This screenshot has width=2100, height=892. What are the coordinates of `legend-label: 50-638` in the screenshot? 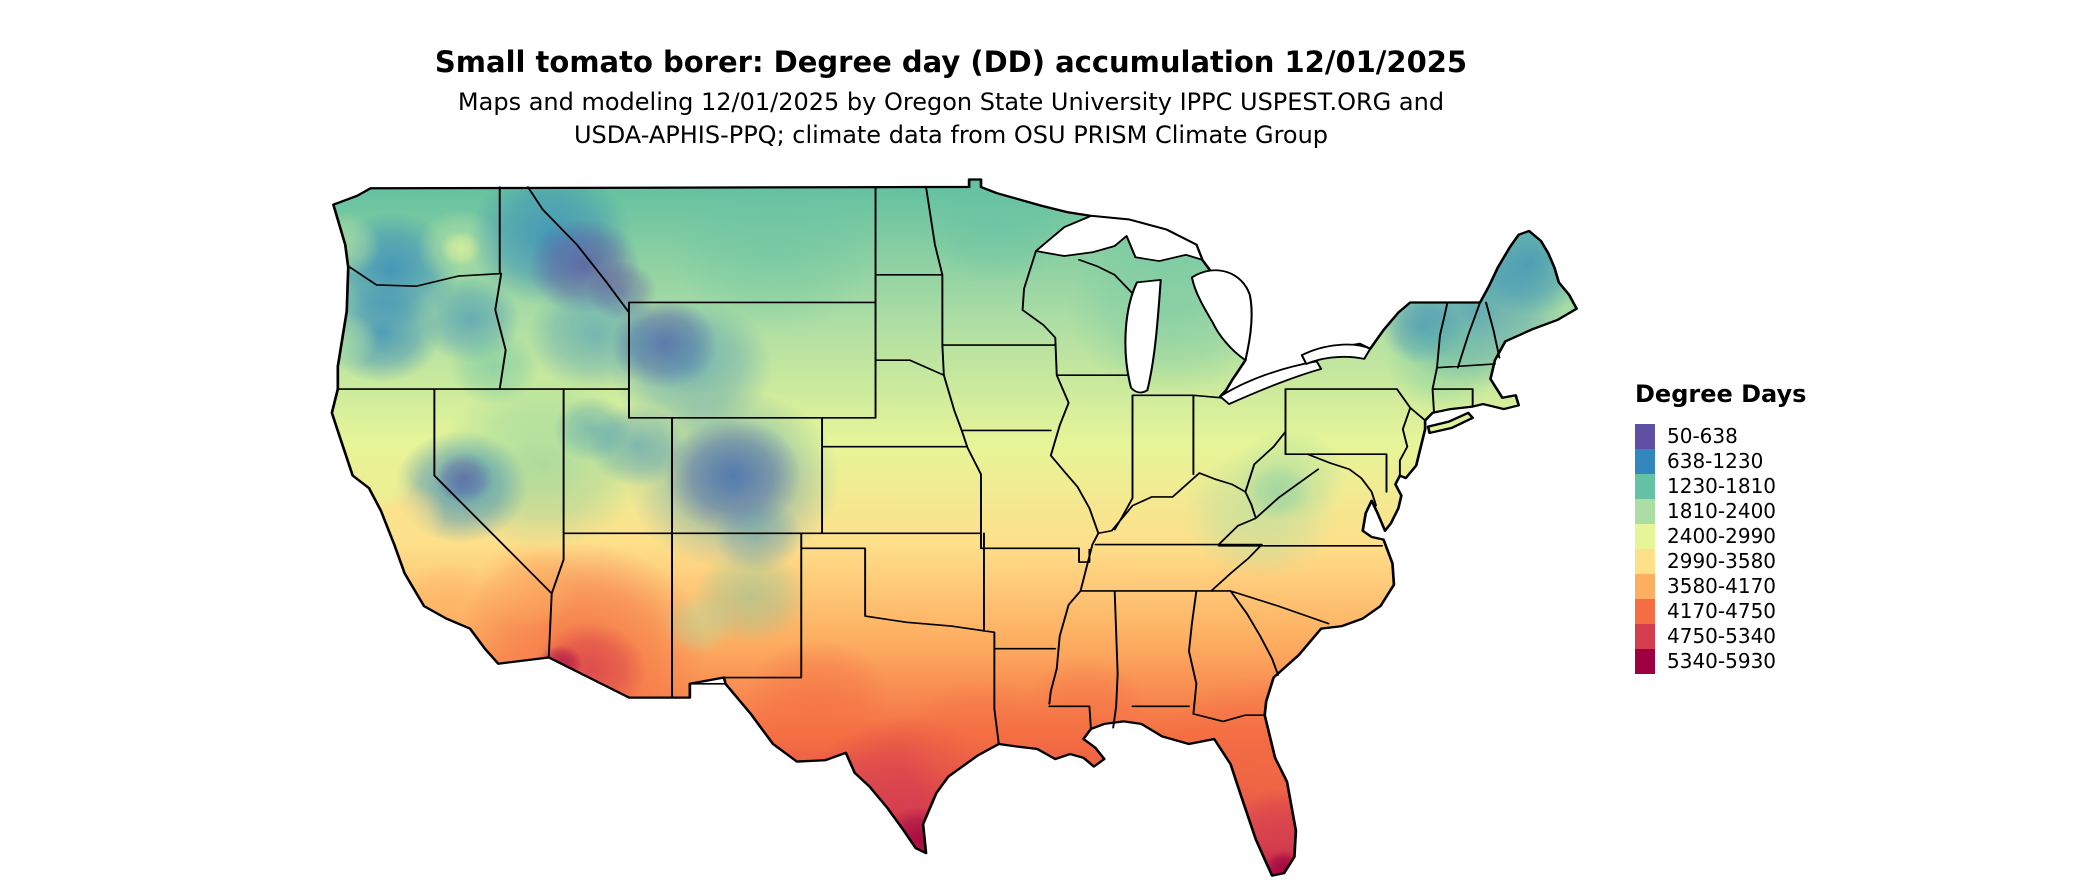 It's located at (1702, 436).